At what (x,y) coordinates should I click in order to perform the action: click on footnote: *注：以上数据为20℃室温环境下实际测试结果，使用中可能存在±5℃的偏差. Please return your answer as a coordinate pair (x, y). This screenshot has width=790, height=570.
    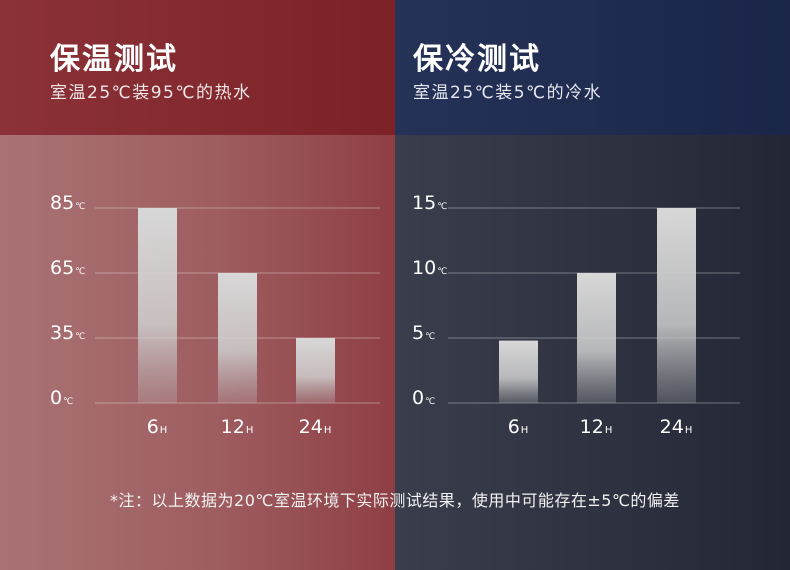
    Looking at the image, I should click on (395, 500).